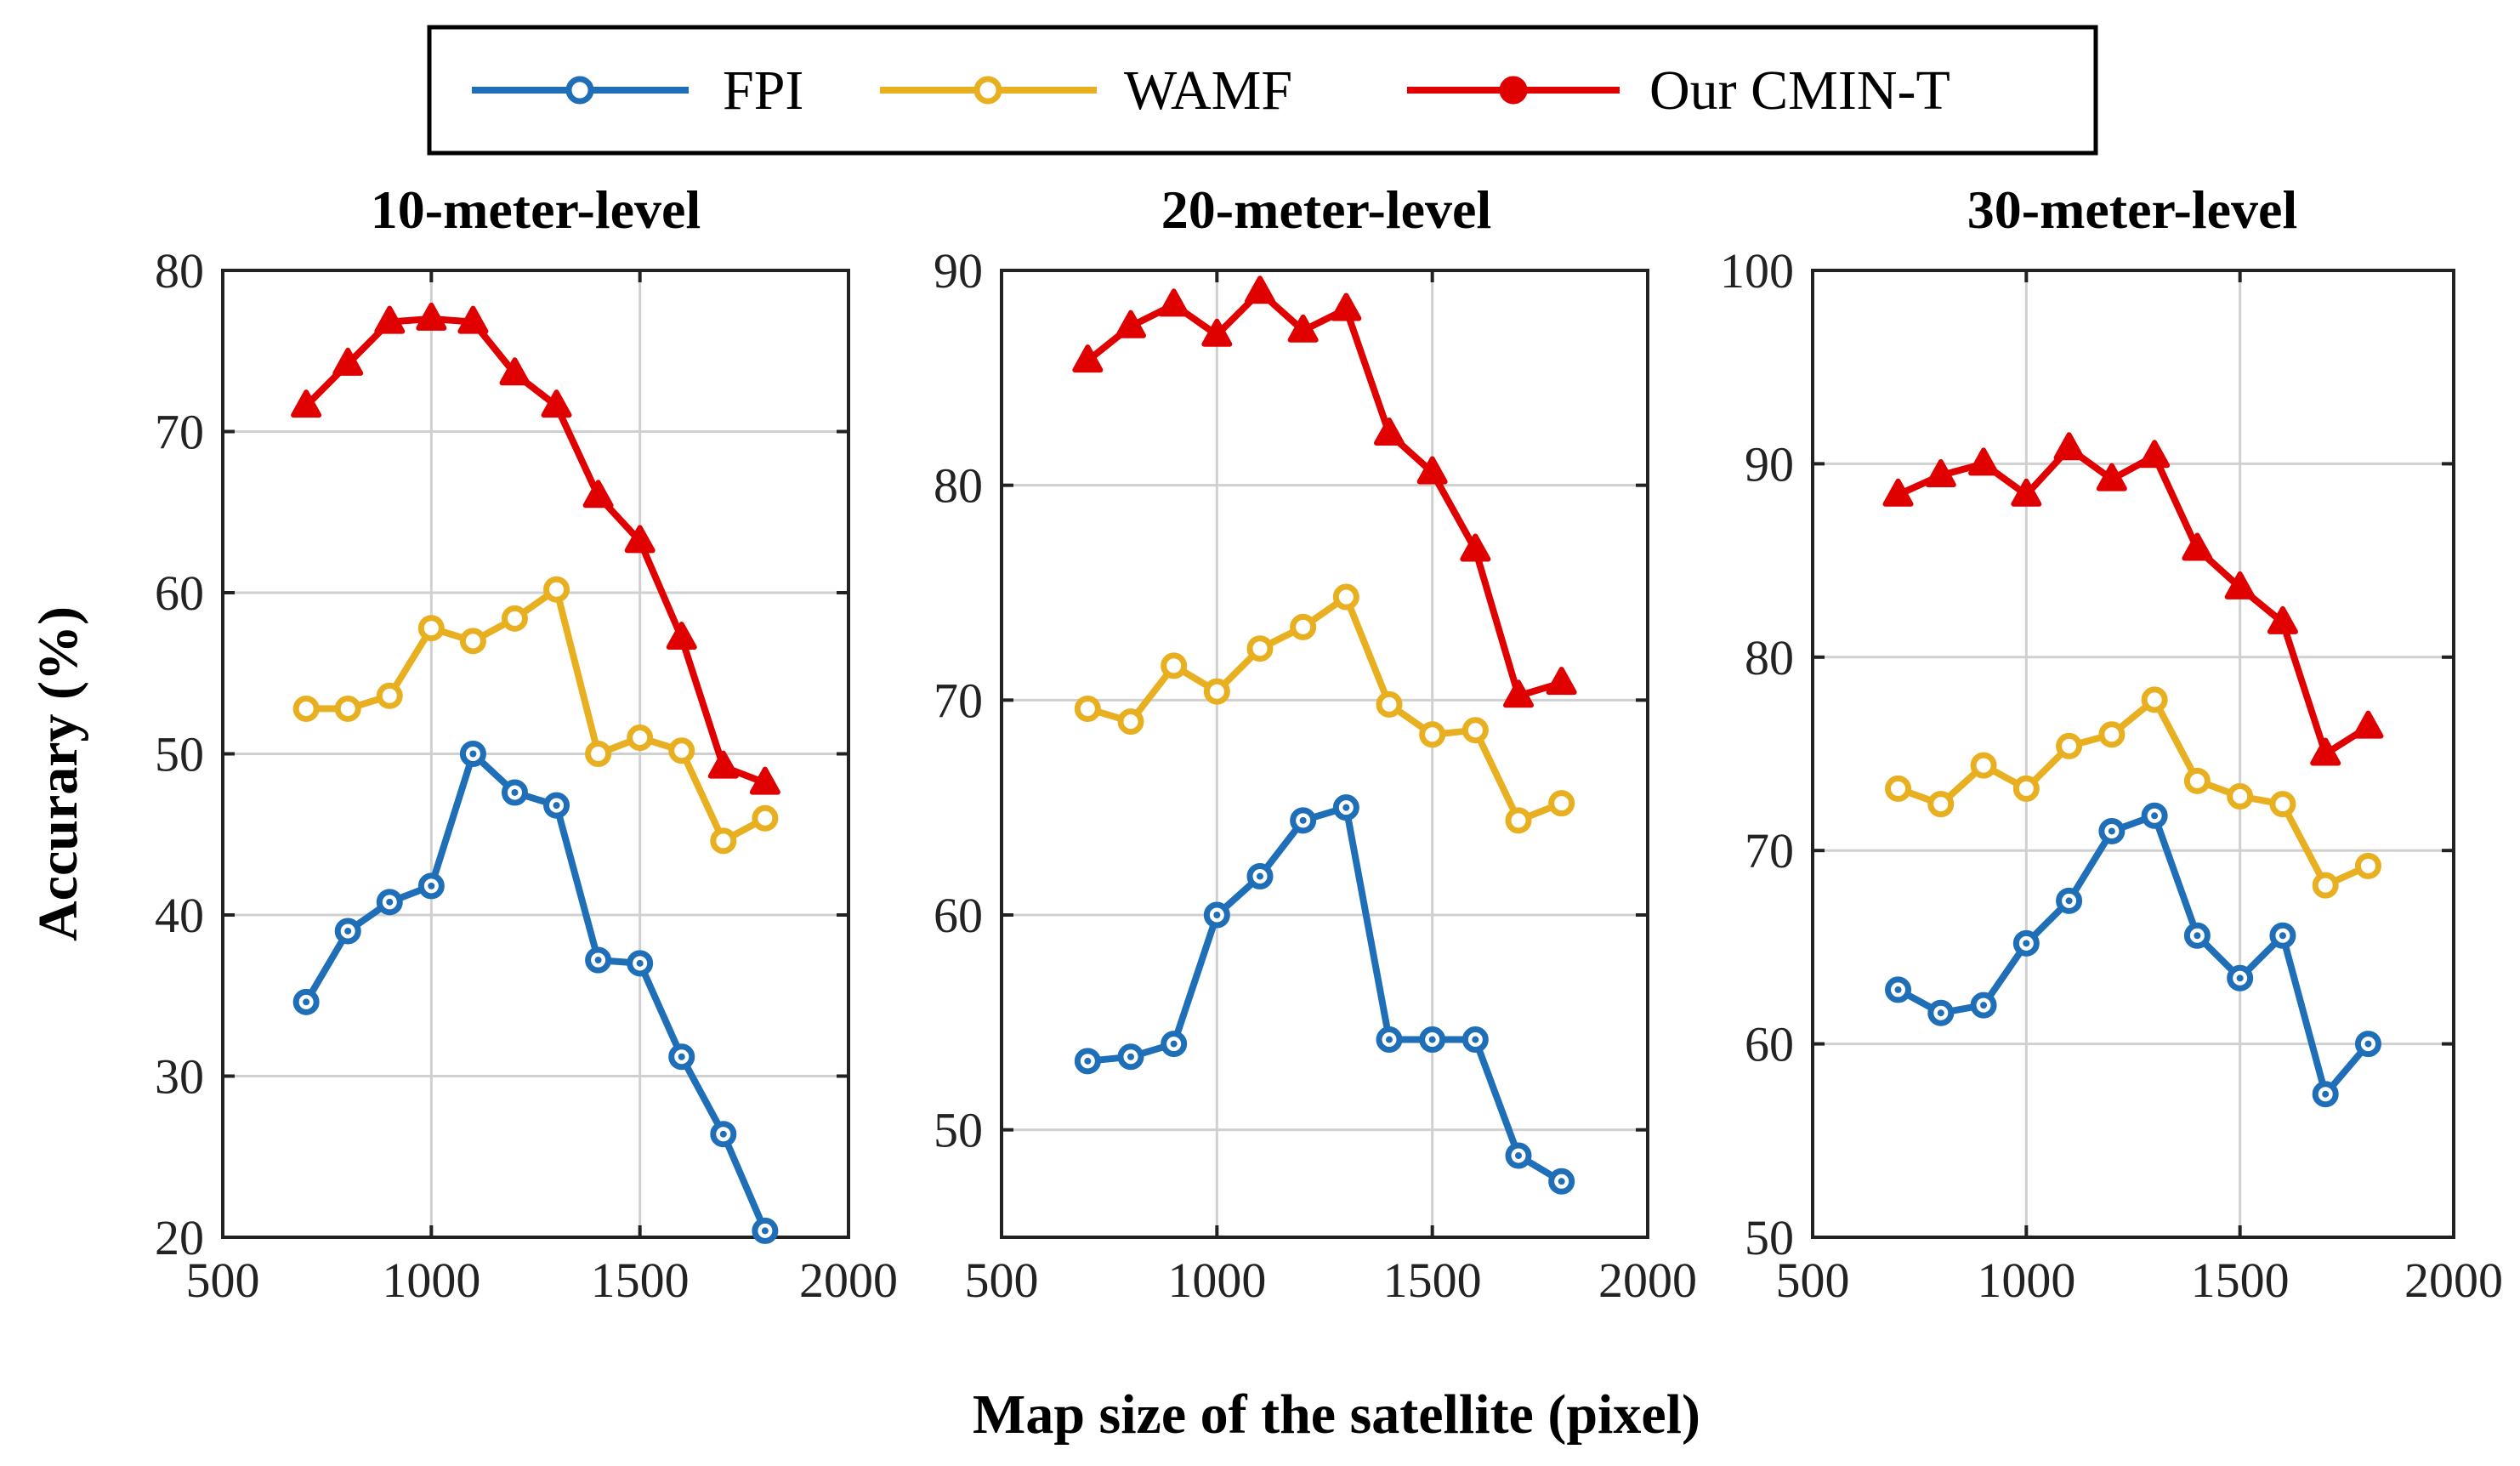  I want to click on legend-marker-fpi, so click(579, 90).